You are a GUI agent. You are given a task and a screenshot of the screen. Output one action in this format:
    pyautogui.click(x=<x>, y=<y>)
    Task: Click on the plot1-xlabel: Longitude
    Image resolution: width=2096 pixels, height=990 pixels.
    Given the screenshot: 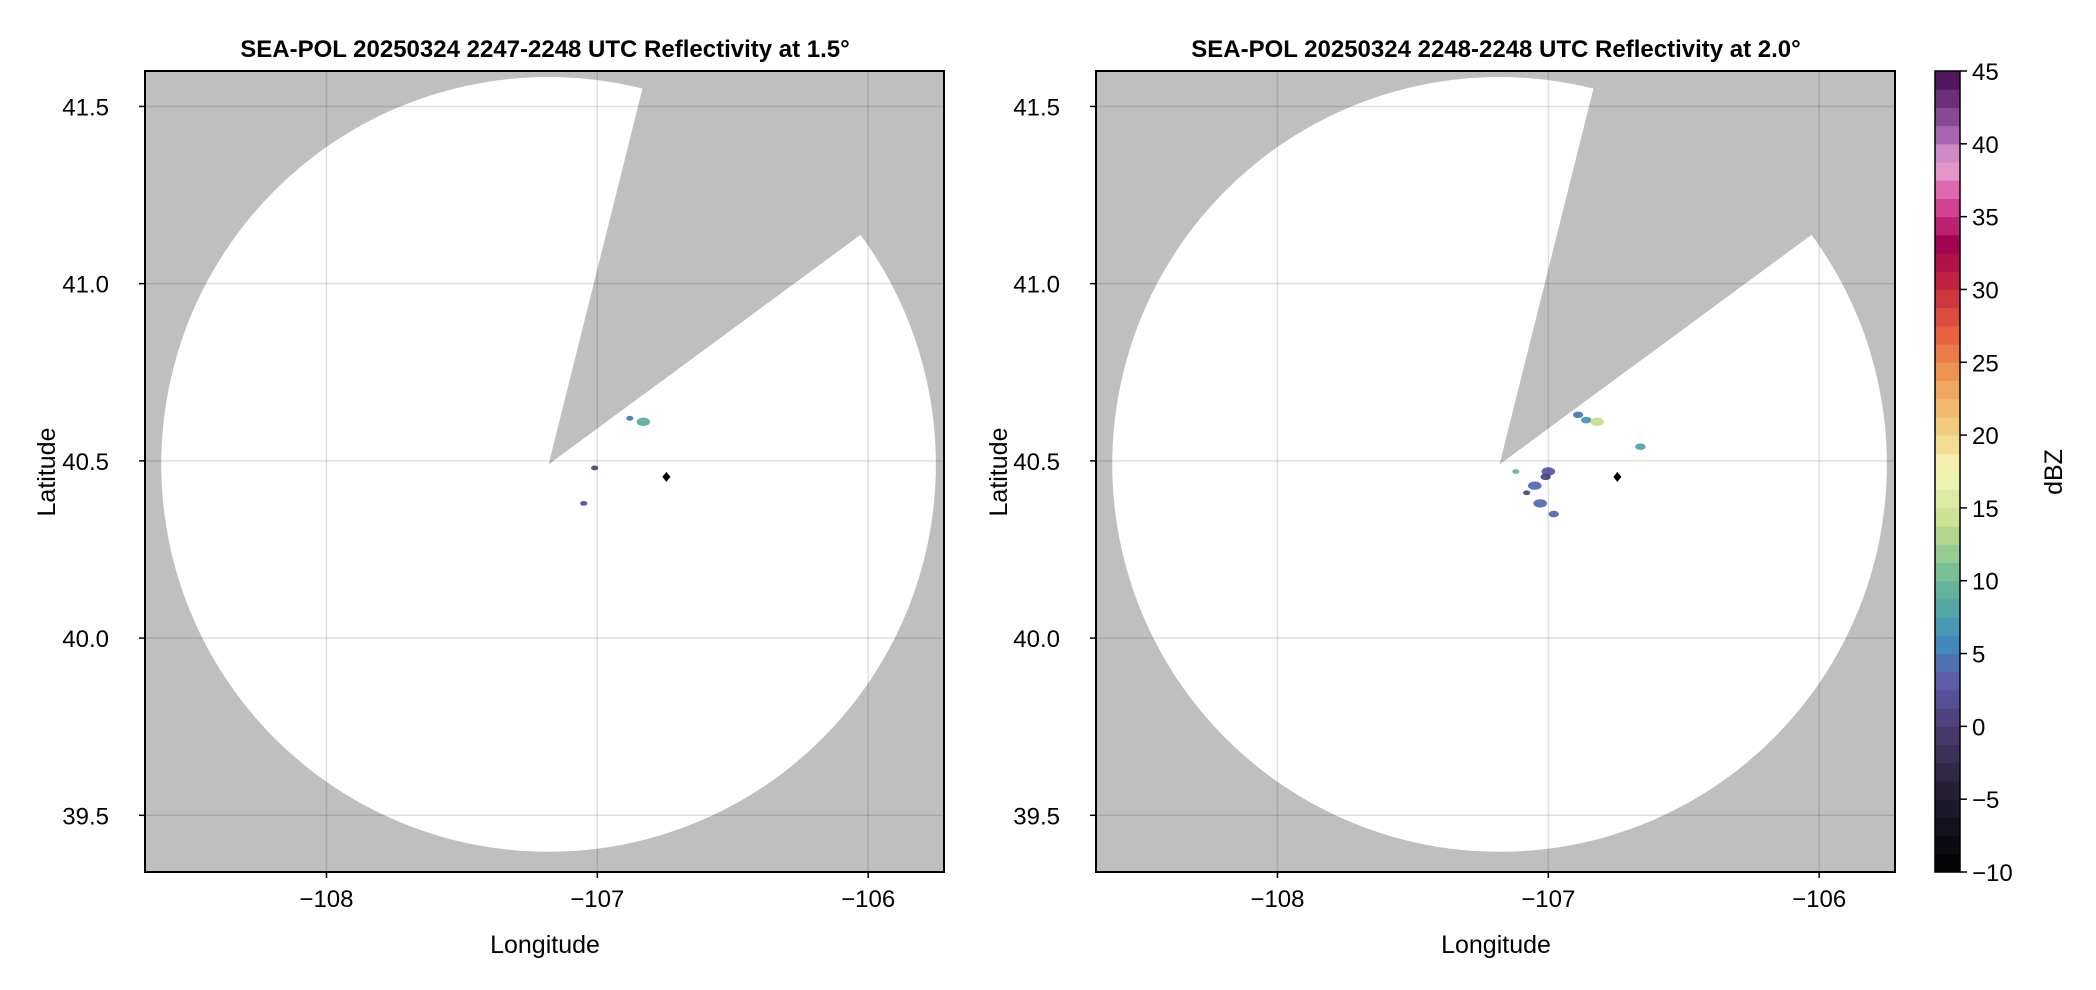 What is the action you would take?
    pyautogui.click(x=545, y=945)
    